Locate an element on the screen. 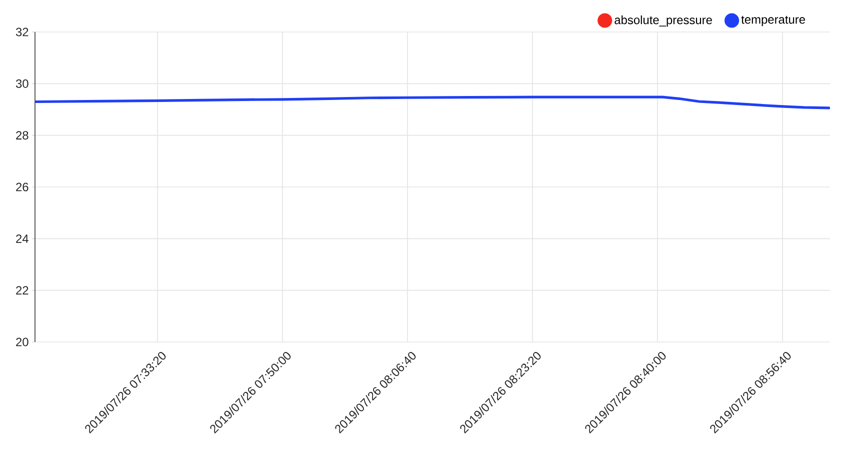 This screenshot has height=455, width=842. y-tick-label: 24 is located at coordinates (22, 238).